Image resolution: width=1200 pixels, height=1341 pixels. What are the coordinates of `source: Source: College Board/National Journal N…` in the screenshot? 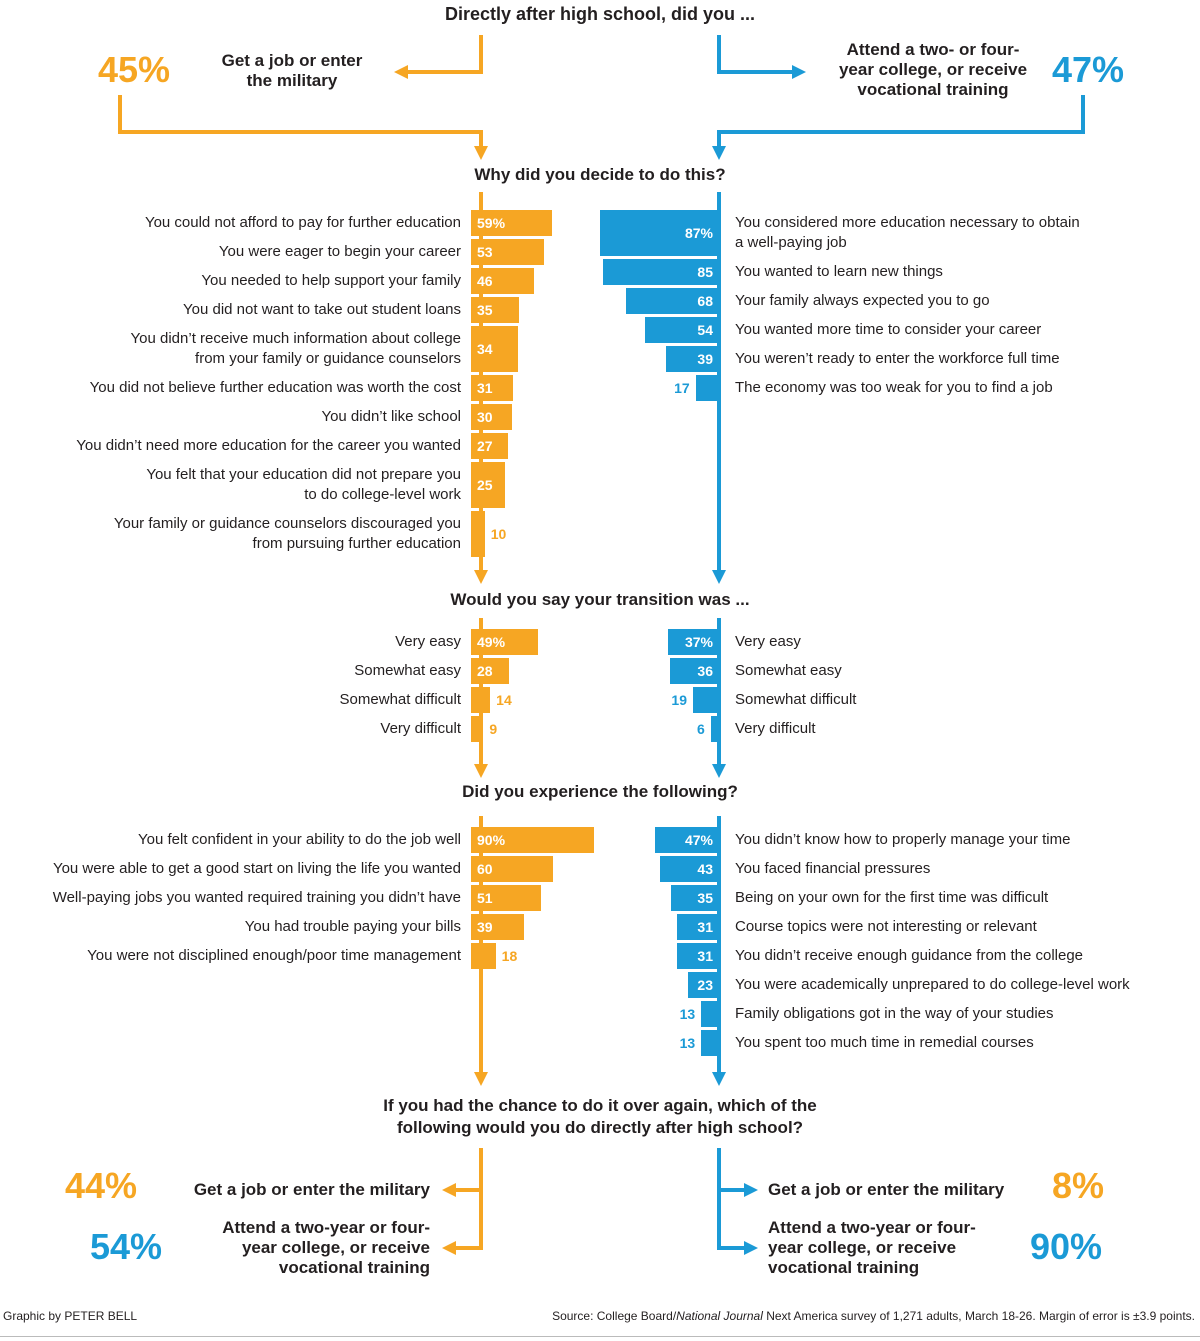 It's located at (873, 1316).